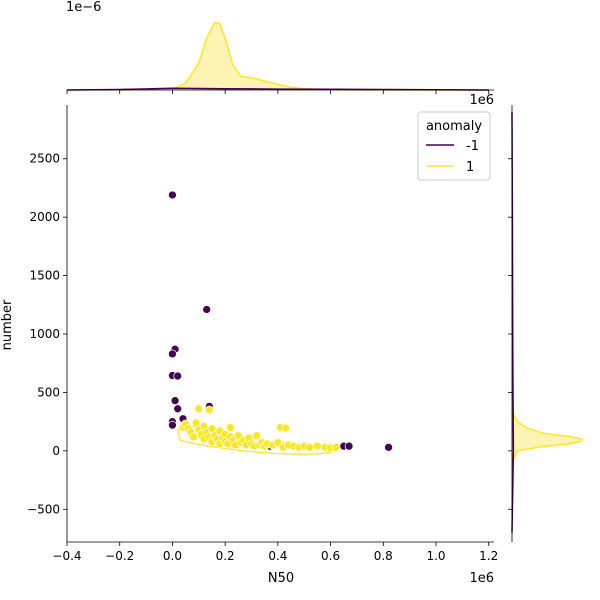 Image resolution: width=600 pixels, height=600 pixels. What do you see at coordinates (470, 167) in the screenshot?
I see `legend-label-1: 1` at bounding box center [470, 167].